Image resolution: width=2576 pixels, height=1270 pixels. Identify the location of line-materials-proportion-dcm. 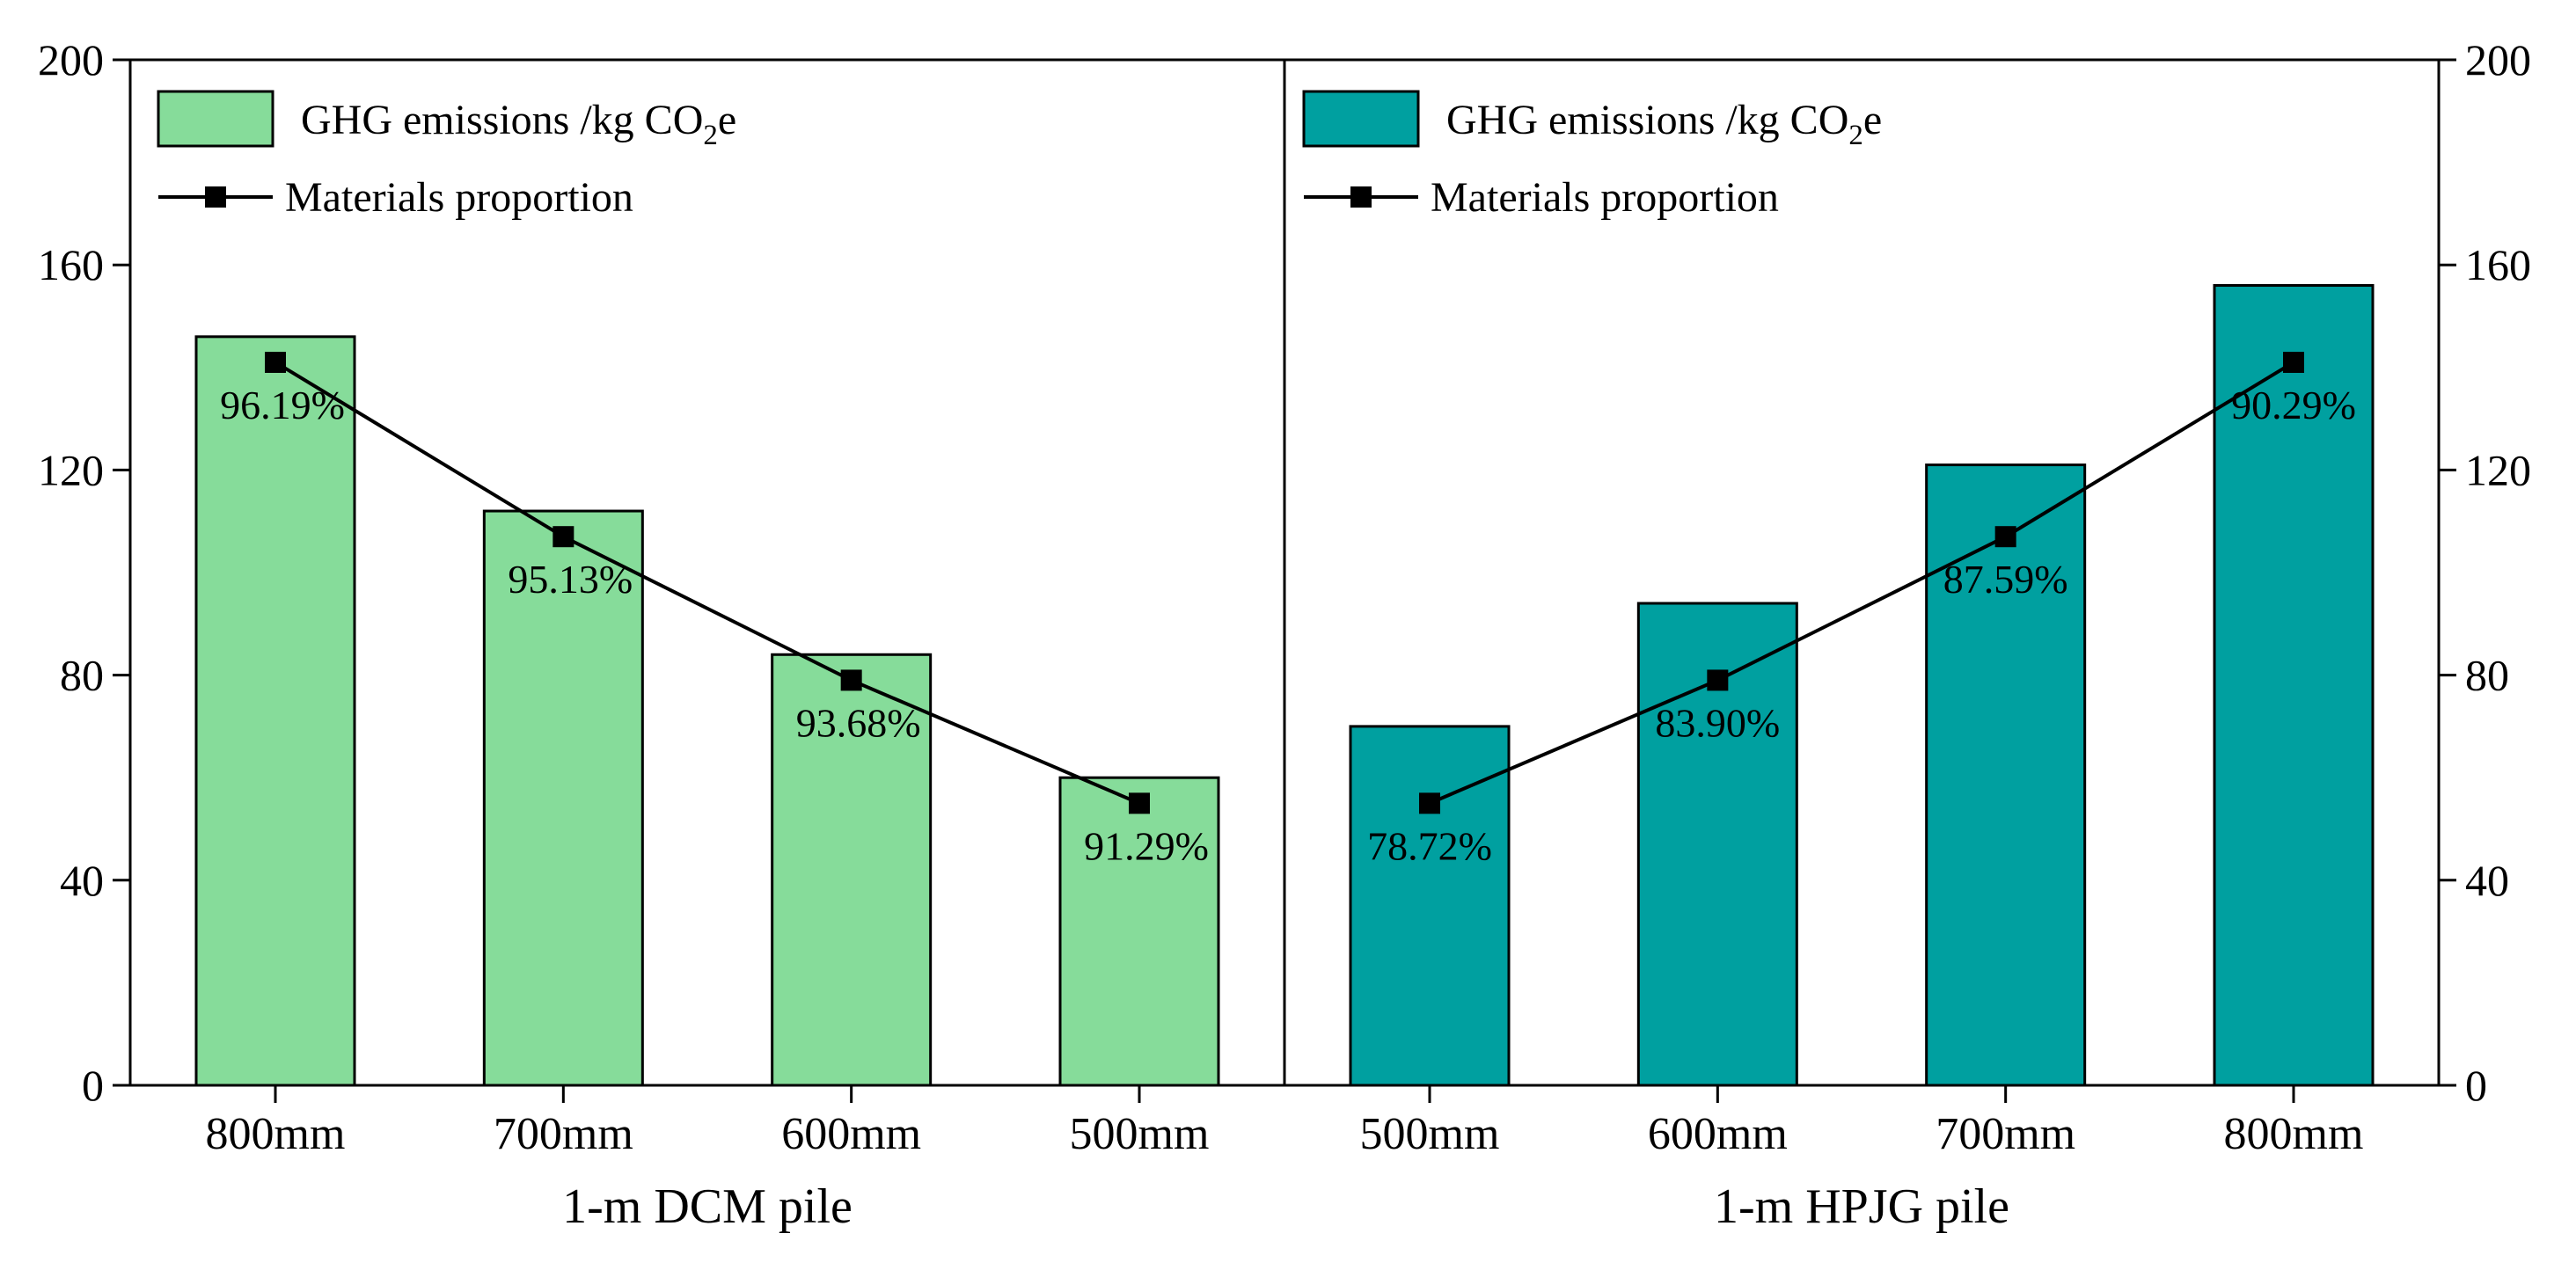
(707, 583).